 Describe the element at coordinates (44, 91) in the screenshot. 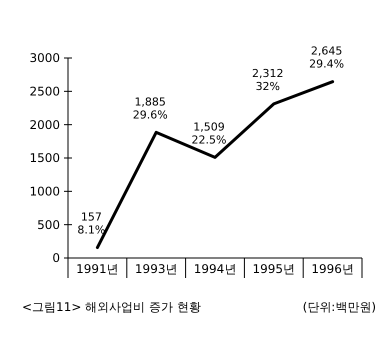

I see `y-tick-label: 2500` at that location.